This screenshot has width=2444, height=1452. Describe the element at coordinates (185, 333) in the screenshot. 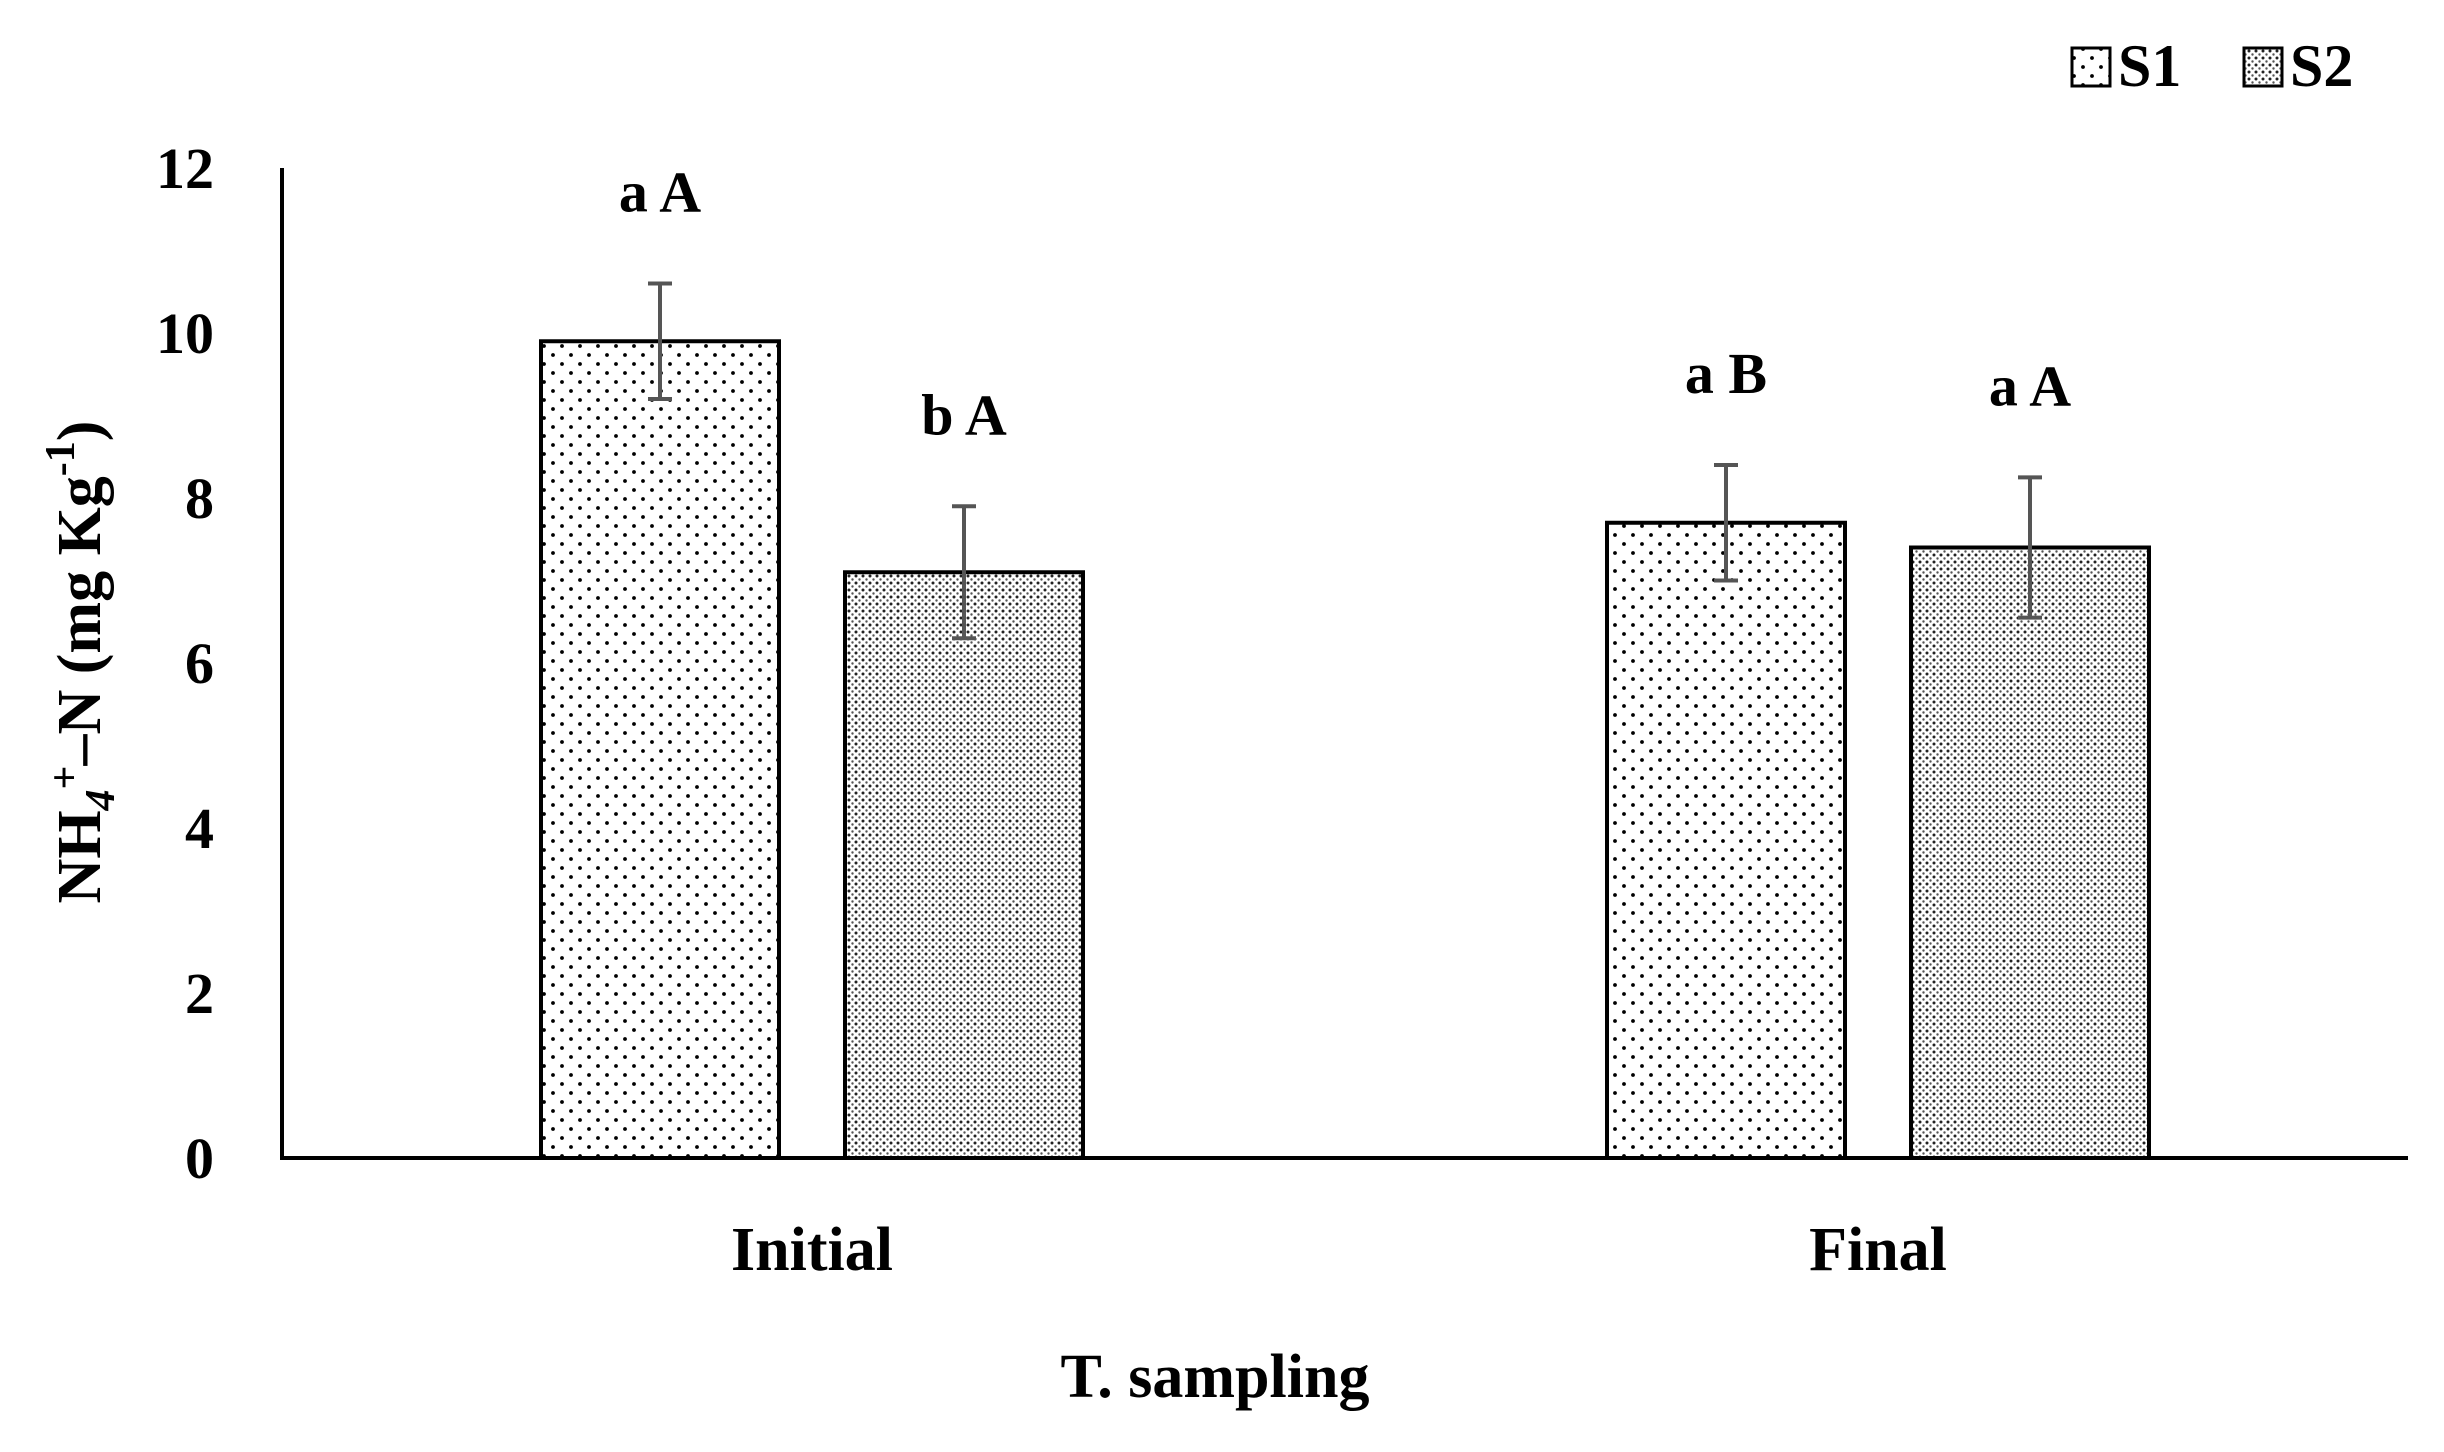

I see `y-tick-label: 10` at that location.